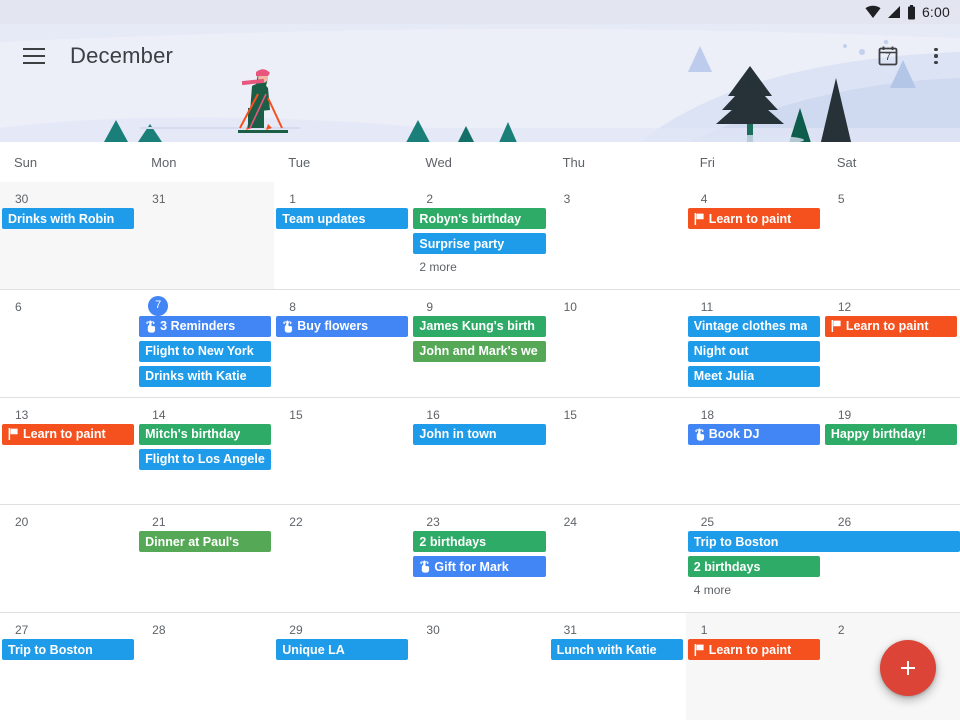 This screenshot has width=960, height=720. Describe the element at coordinates (342, 218) in the screenshot. I see `event-chip: Team updates` at that location.